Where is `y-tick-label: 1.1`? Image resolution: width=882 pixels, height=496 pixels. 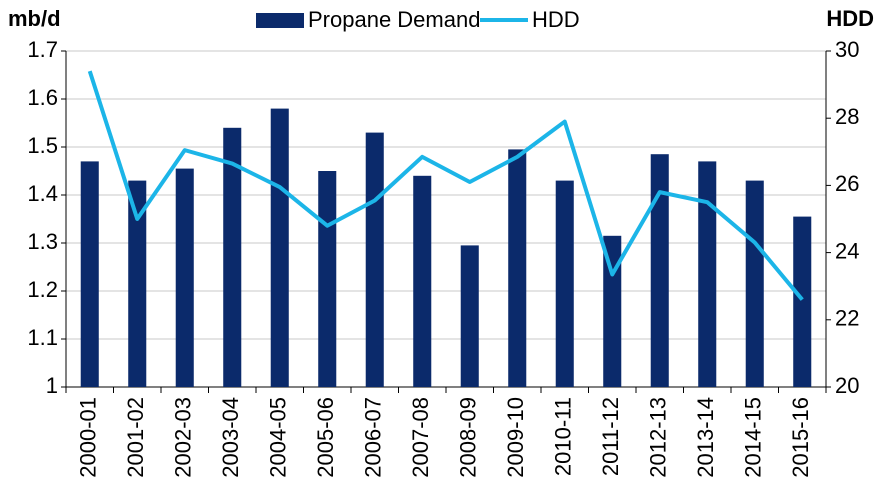 y-tick-label: 1.1 is located at coordinates (42, 337).